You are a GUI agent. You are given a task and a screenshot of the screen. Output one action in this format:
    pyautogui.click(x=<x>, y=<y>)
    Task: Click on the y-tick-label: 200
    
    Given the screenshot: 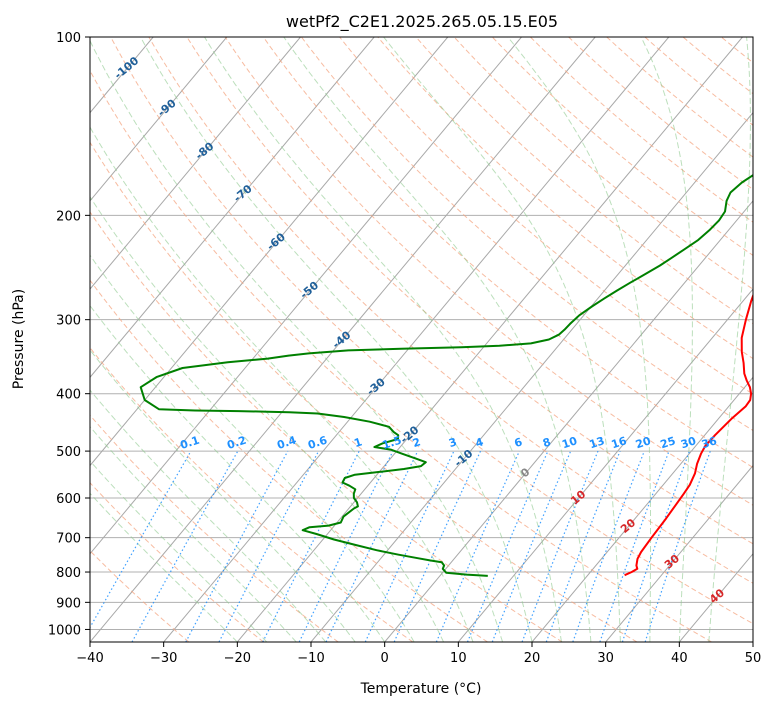 What is the action you would take?
    pyautogui.click(x=68, y=216)
    